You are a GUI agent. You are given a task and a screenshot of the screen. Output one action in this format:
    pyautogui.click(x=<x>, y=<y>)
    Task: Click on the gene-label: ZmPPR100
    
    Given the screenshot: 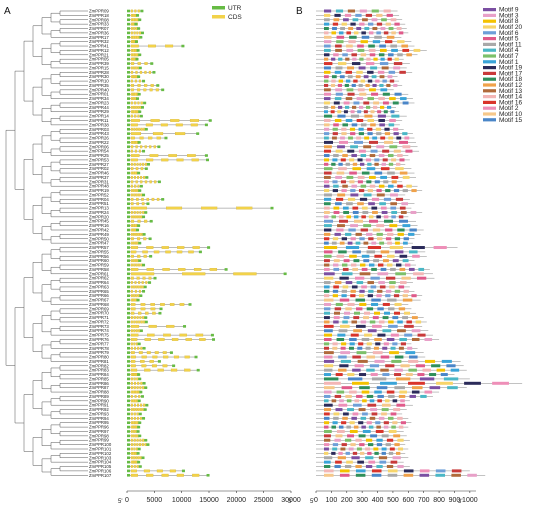 What is the action you would take?
    pyautogui.click(x=100, y=444)
    